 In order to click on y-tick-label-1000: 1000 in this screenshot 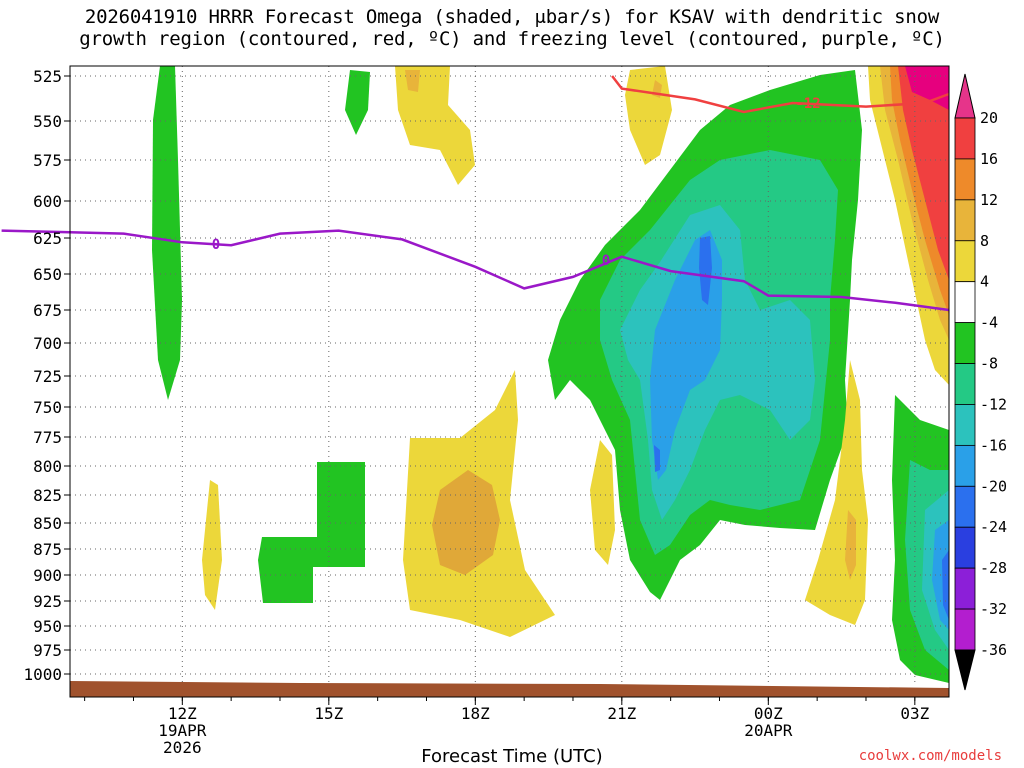, I will do `click(42, 674)`.